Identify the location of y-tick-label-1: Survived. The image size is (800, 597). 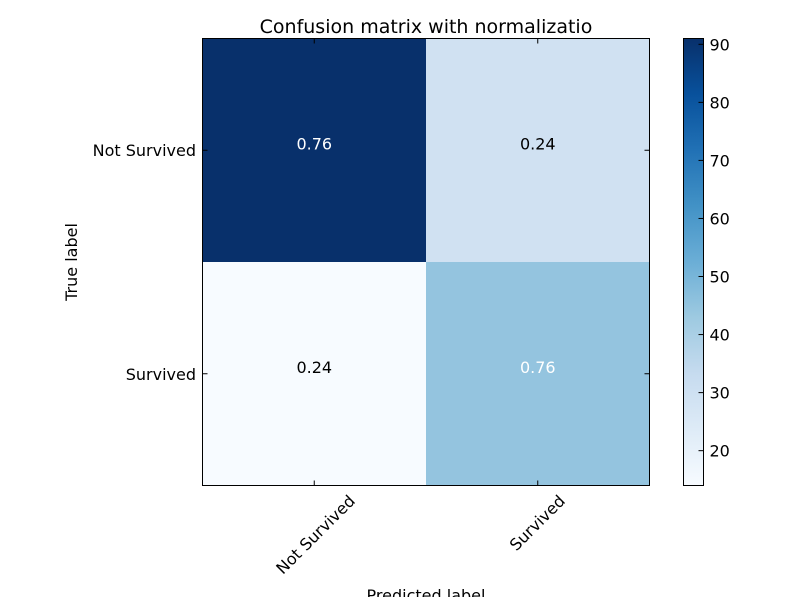
(161, 374).